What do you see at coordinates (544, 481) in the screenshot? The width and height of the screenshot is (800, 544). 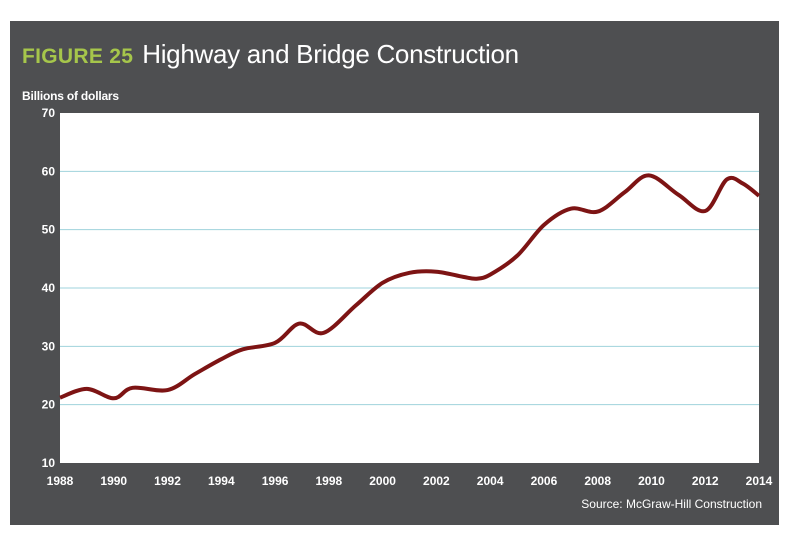 I see `x-tick-label-2006: 2006` at bounding box center [544, 481].